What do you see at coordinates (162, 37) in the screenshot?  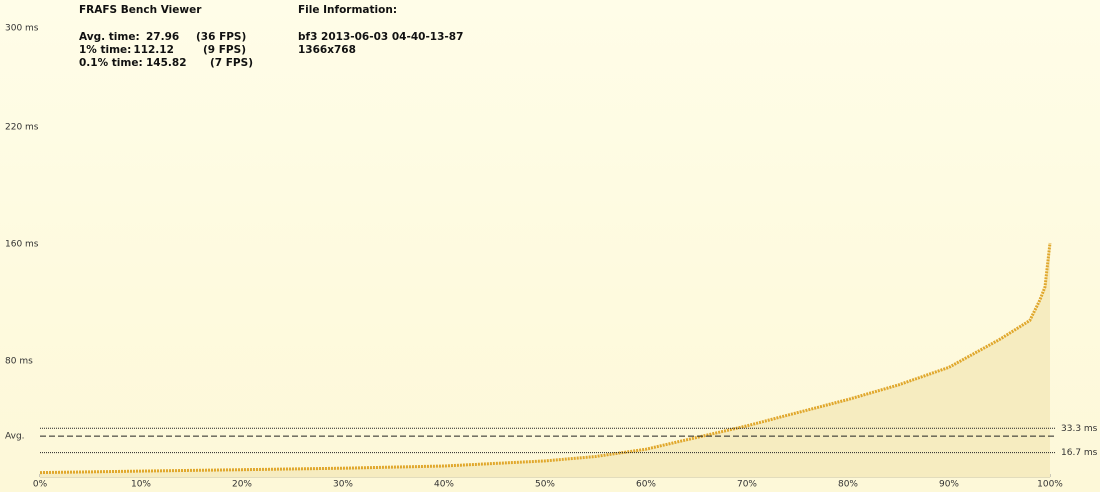 I see `stat-value: 27.96` at bounding box center [162, 37].